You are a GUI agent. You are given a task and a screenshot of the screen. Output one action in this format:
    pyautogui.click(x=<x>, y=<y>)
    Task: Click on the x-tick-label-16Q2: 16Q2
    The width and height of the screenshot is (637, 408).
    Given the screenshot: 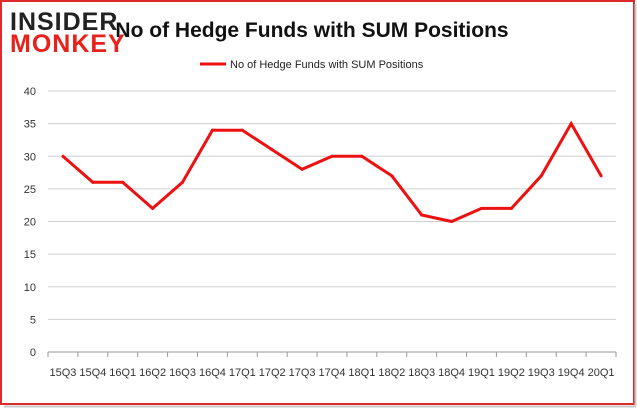 What is the action you would take?
    pyautogui.click(x=152, y=373)
    